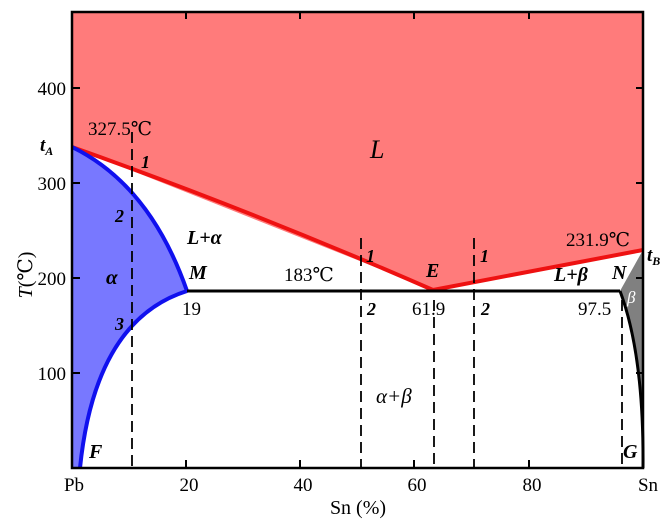  I want to click on point-label-e: E, so click(432, 271).